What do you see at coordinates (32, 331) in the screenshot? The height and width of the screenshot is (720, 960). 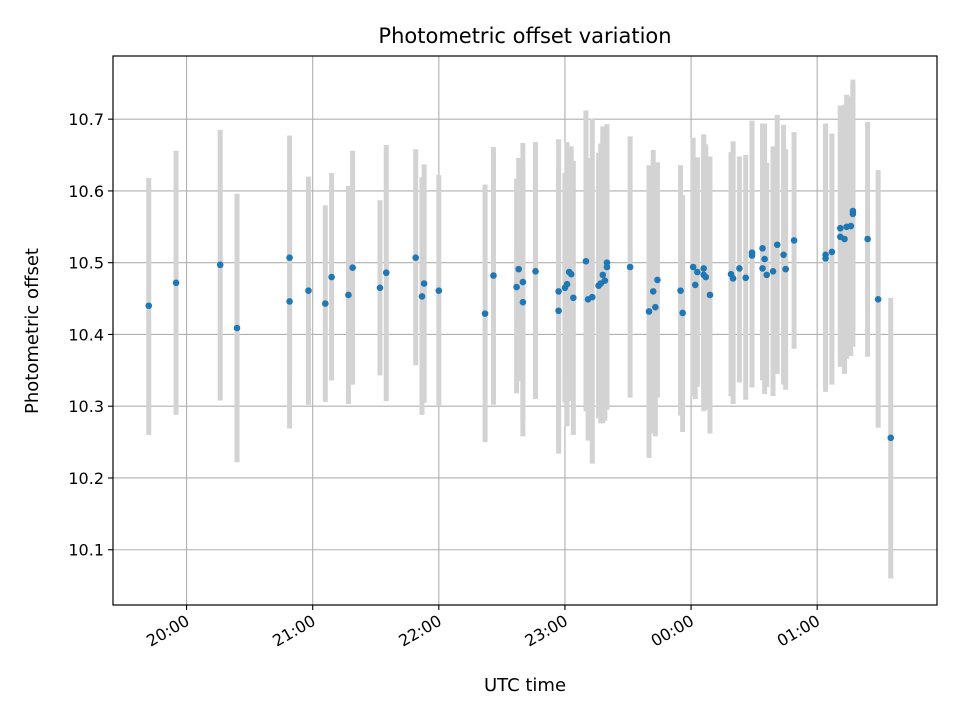 I see `y-axis-label: Photometric offset` at bounding box center [32, 331].